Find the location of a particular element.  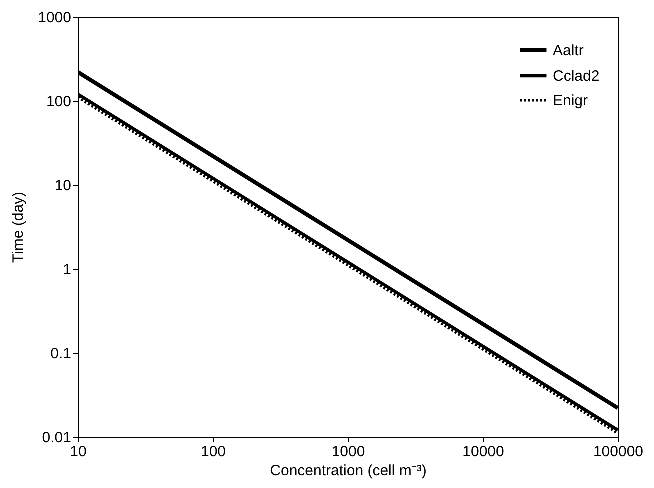

y-tick-label: 1 is located at coordinates (67, 270).